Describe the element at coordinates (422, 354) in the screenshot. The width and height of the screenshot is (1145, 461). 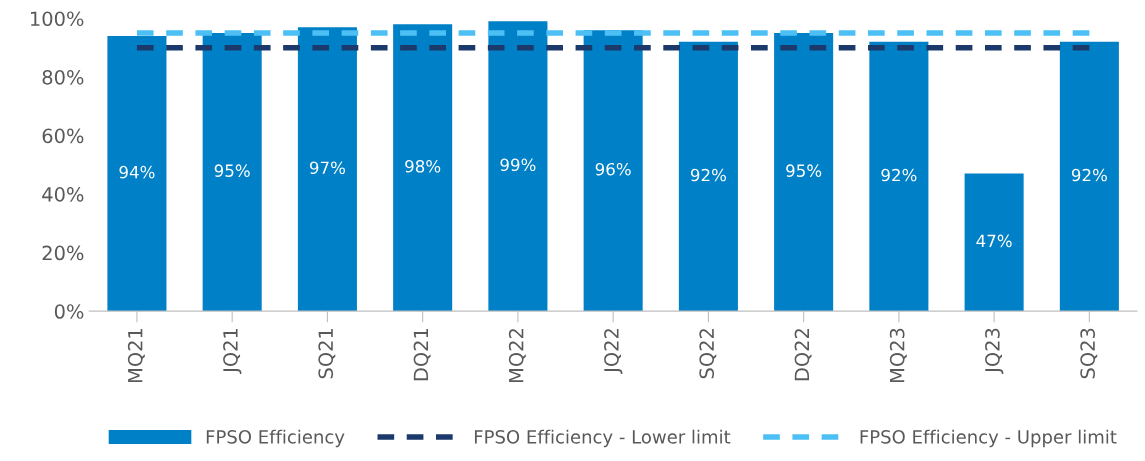
I see `x-tick-label: DQ21` at that location.